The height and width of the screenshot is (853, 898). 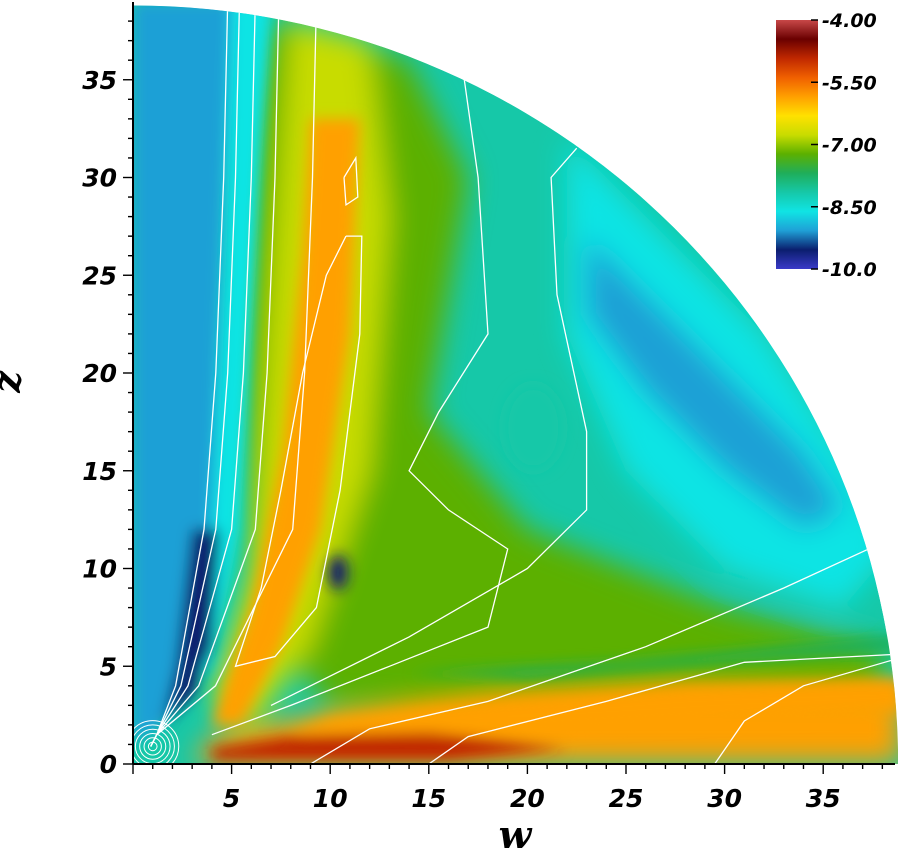 I want to click on colorbar-tick-label: -7.00, so click(x=849, y=146).